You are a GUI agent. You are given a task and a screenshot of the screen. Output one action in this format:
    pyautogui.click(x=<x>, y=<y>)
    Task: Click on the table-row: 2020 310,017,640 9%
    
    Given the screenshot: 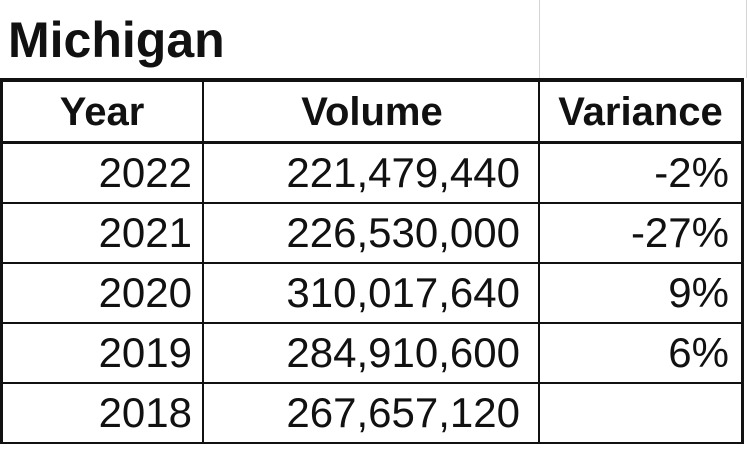 What is the action you would take?
    pyautogui.click(x=373, y=293)
    